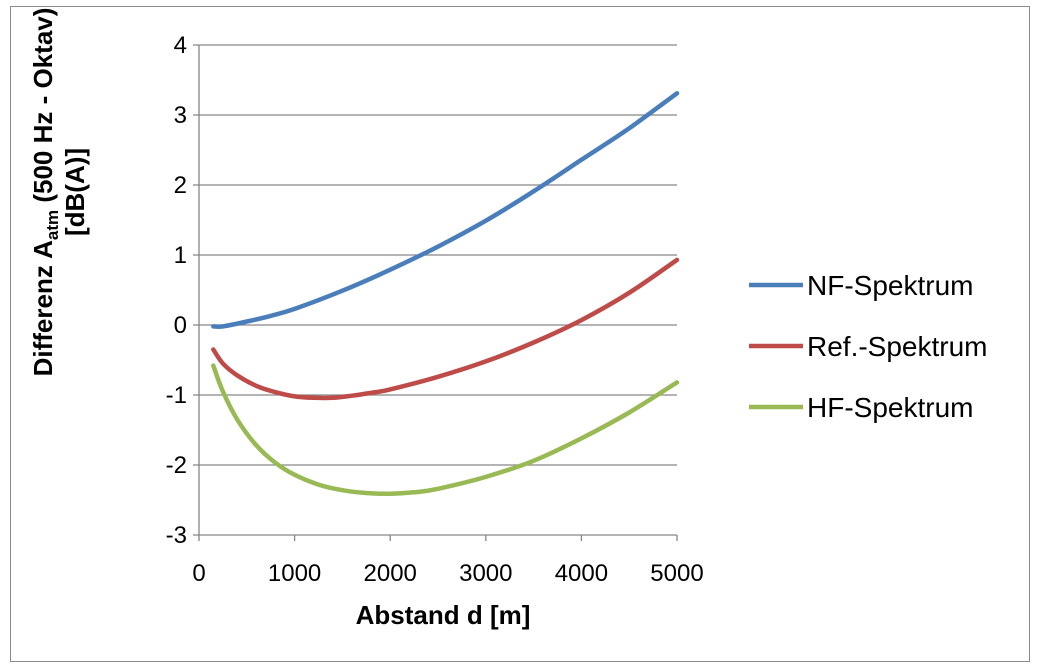  Describe the element at coordinates (443, 615) in the screenshot. I see `x-axis-title: Abstand d [m]` at that location.